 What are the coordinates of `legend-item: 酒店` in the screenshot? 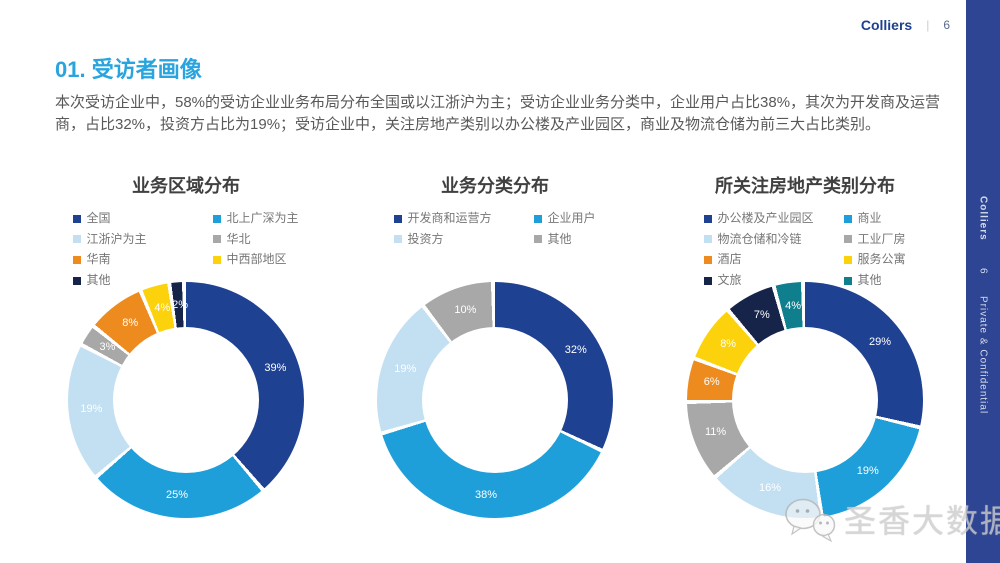 It's located at (774, 260).